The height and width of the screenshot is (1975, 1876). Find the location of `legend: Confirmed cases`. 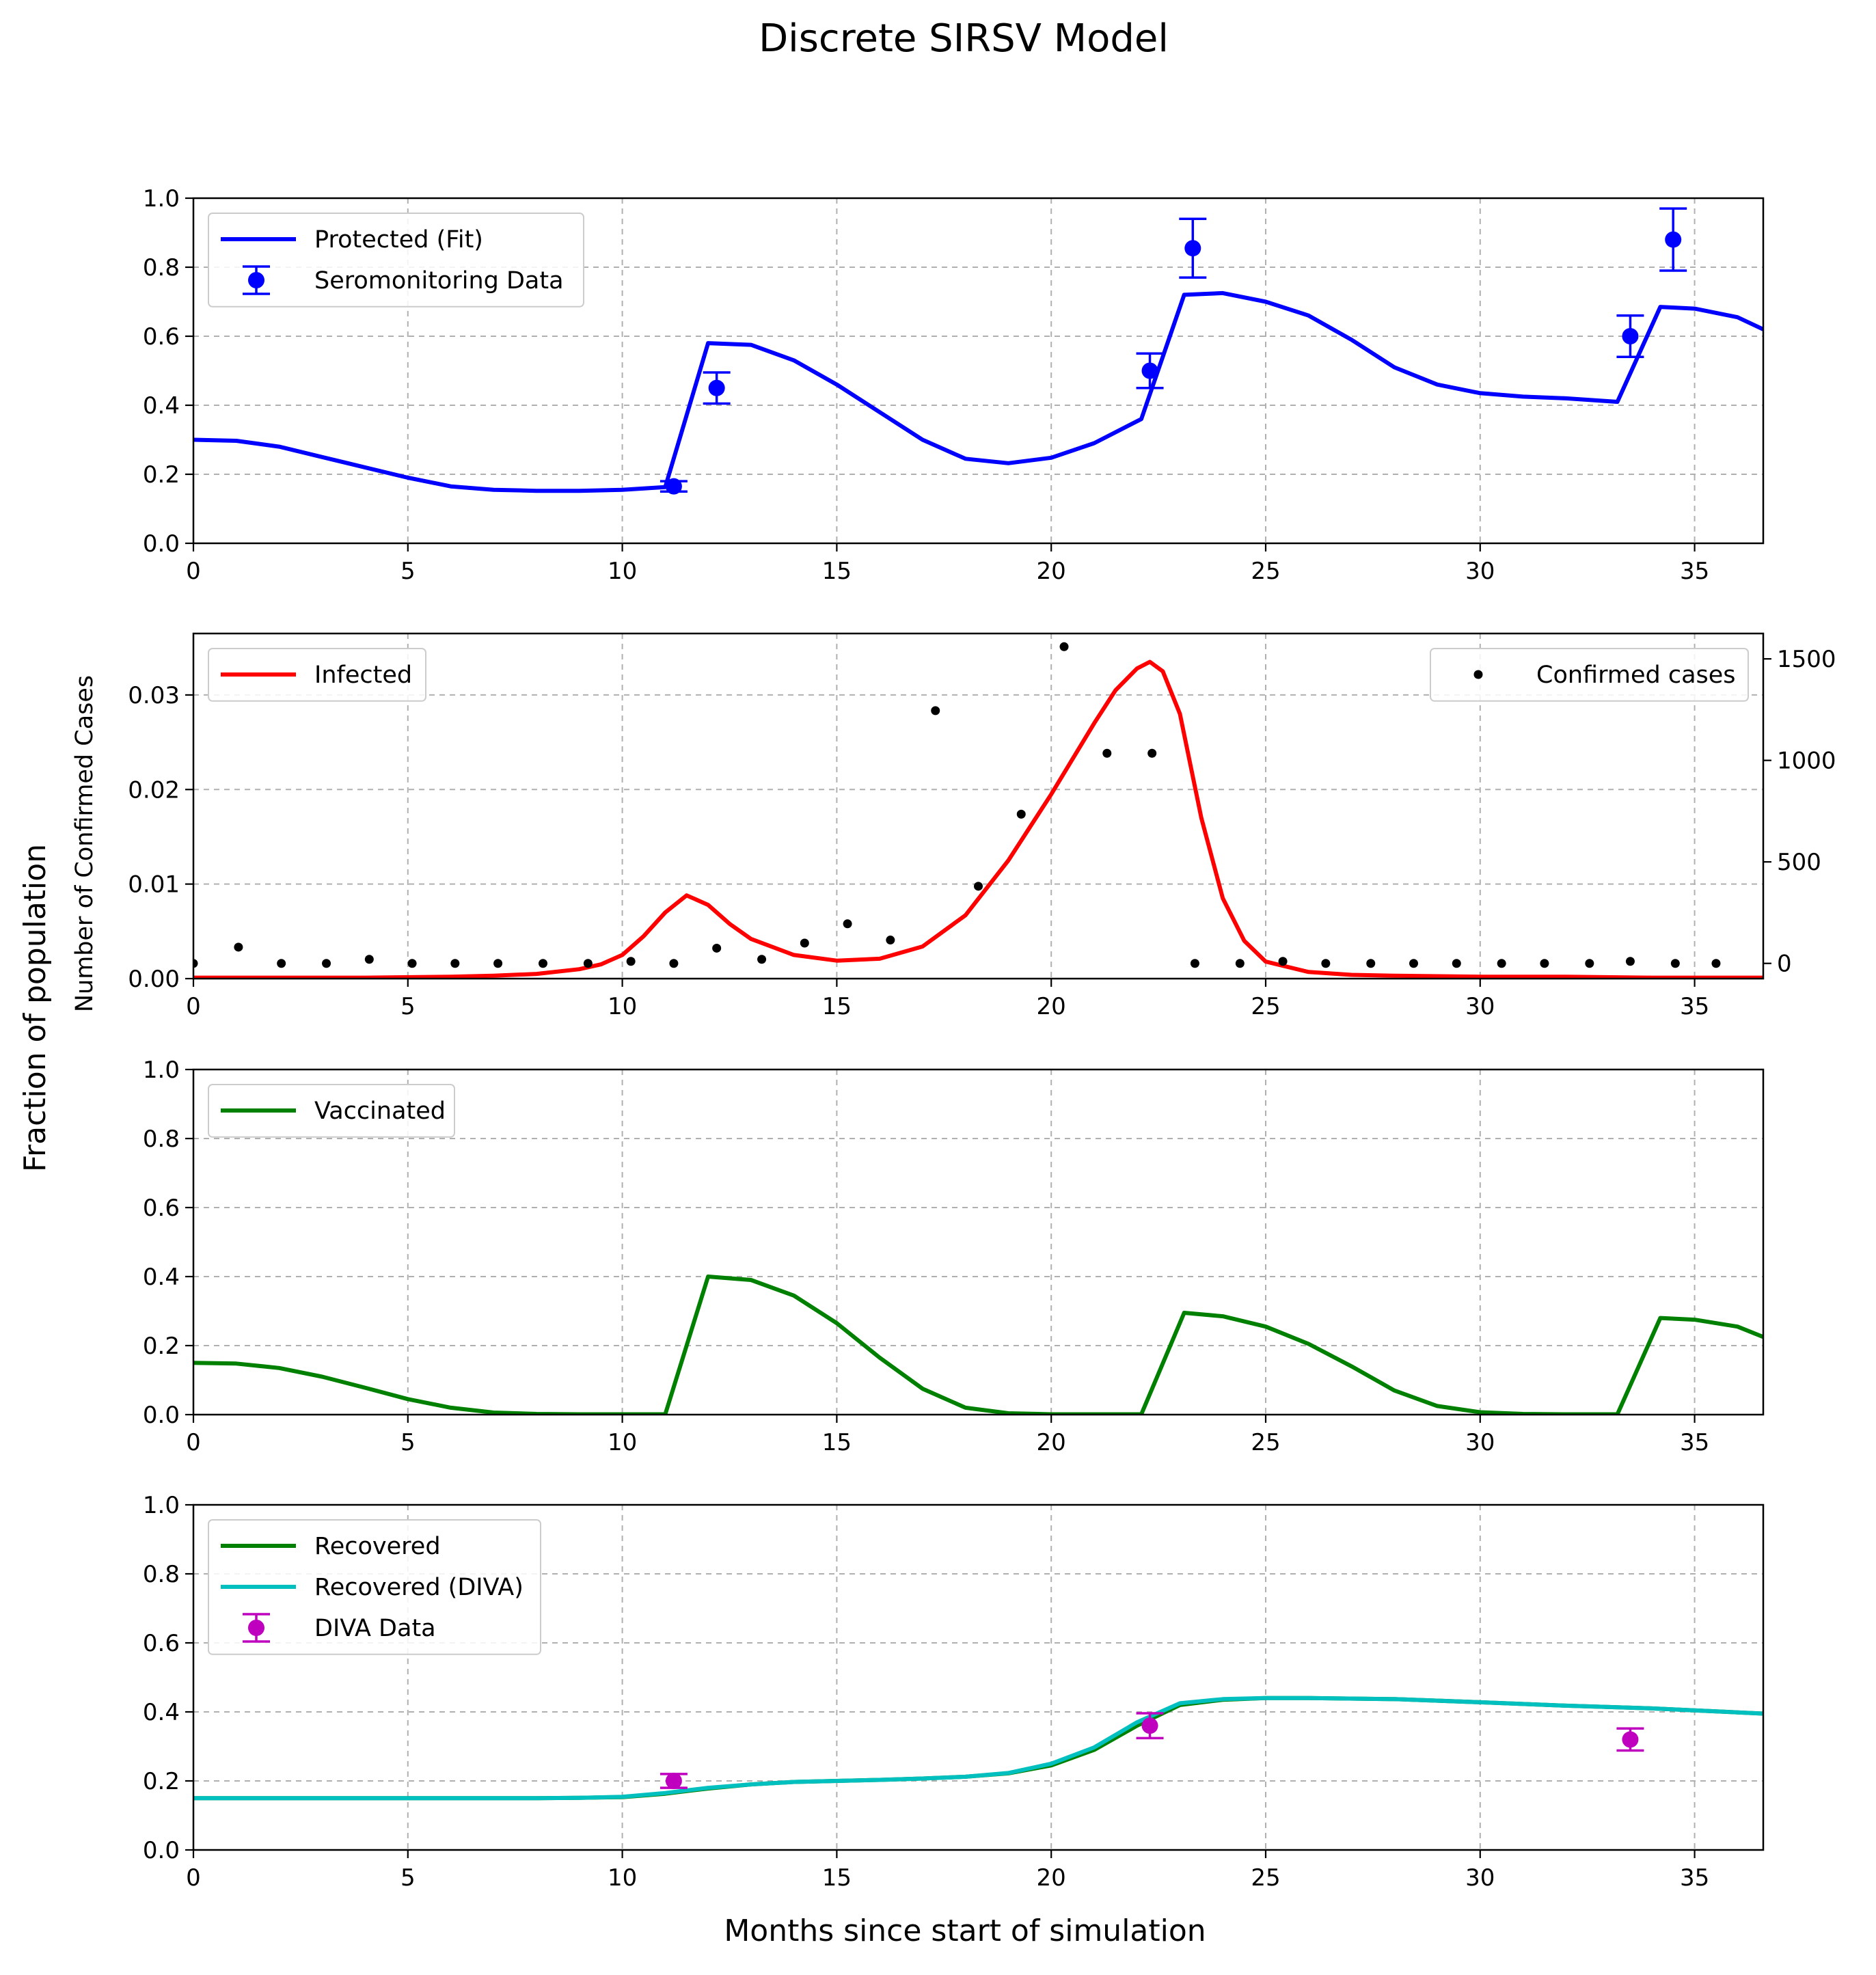

legend: Confirmed cases is located at coordinates (1589, 675).